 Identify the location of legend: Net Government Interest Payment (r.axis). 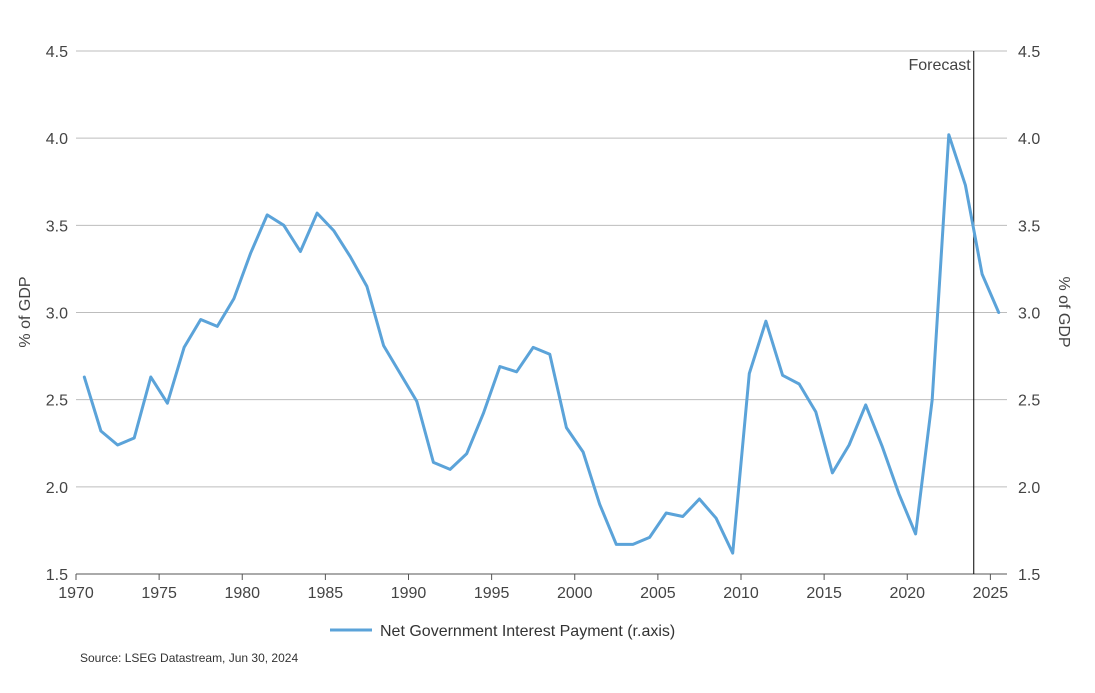
(502, 631).